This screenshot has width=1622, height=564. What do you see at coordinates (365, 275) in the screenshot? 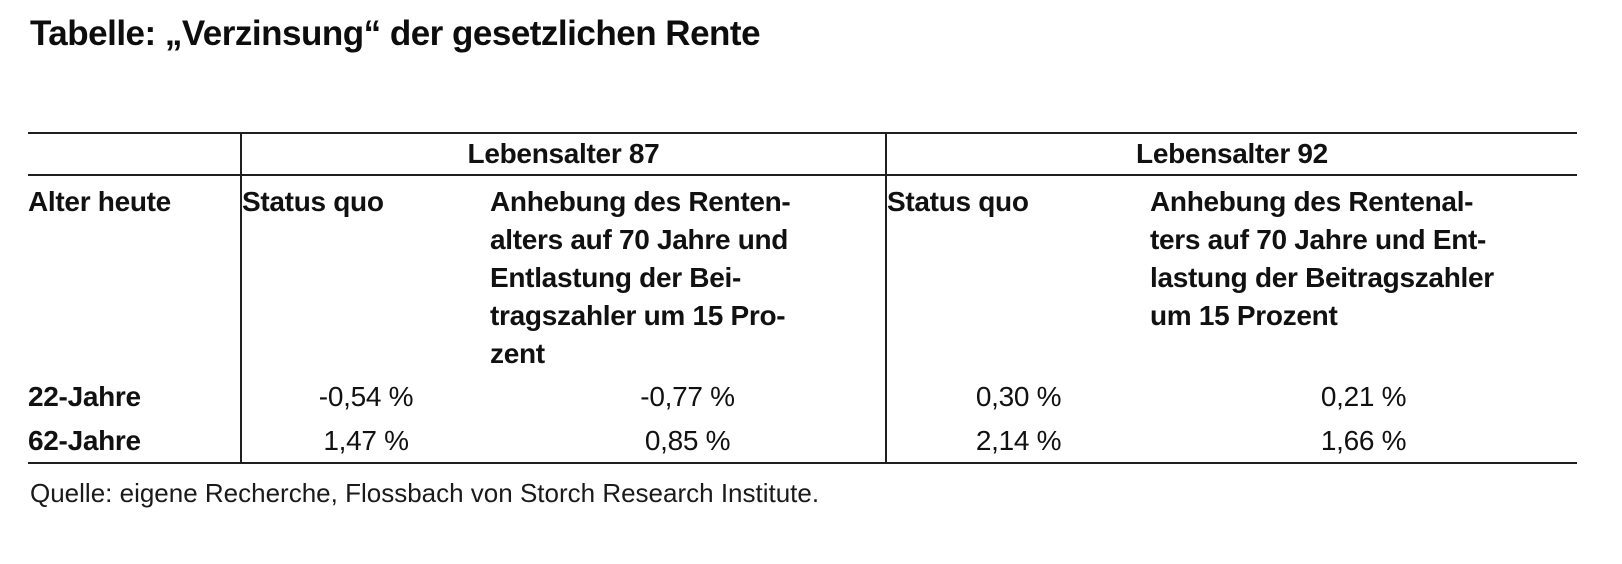
I see `column-header-status-quo-87: Status quo` at bounding box center [365, 275].